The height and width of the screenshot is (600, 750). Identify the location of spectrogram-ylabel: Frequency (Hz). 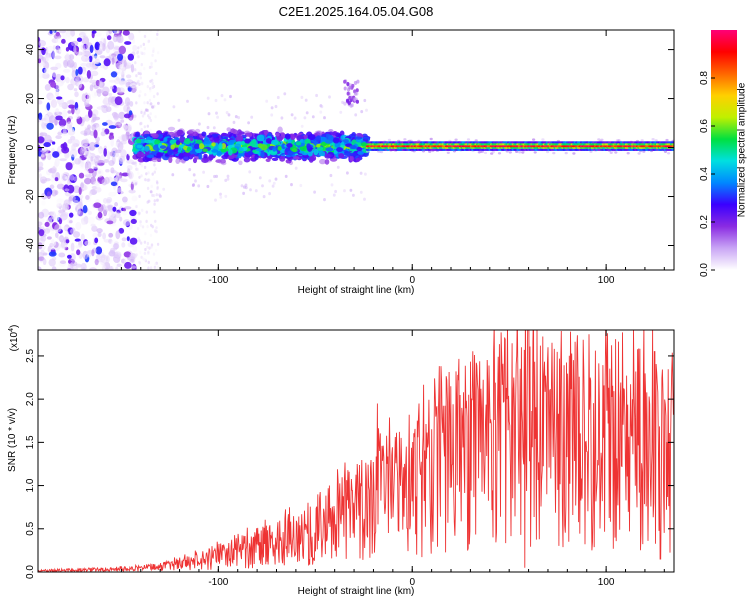
(12, 150).